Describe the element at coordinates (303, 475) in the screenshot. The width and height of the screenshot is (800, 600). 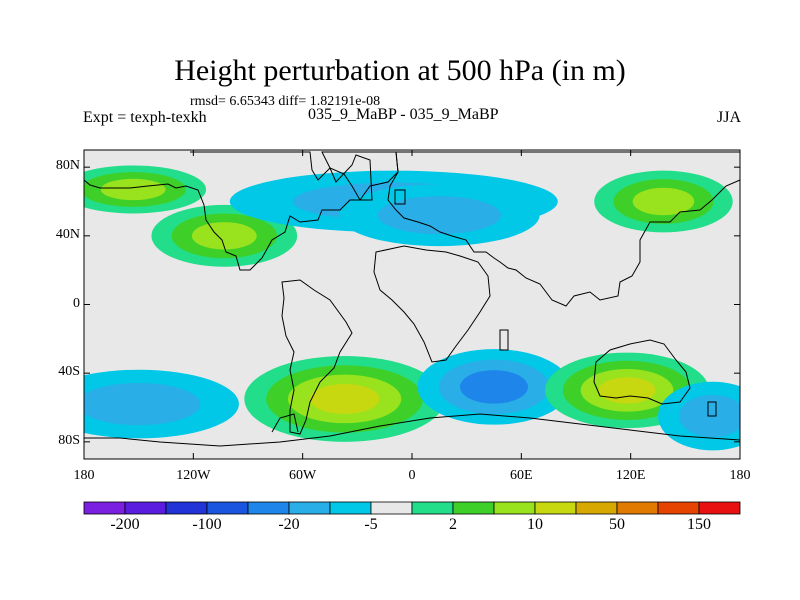
I see `x-tick-label: 60W` at that location.